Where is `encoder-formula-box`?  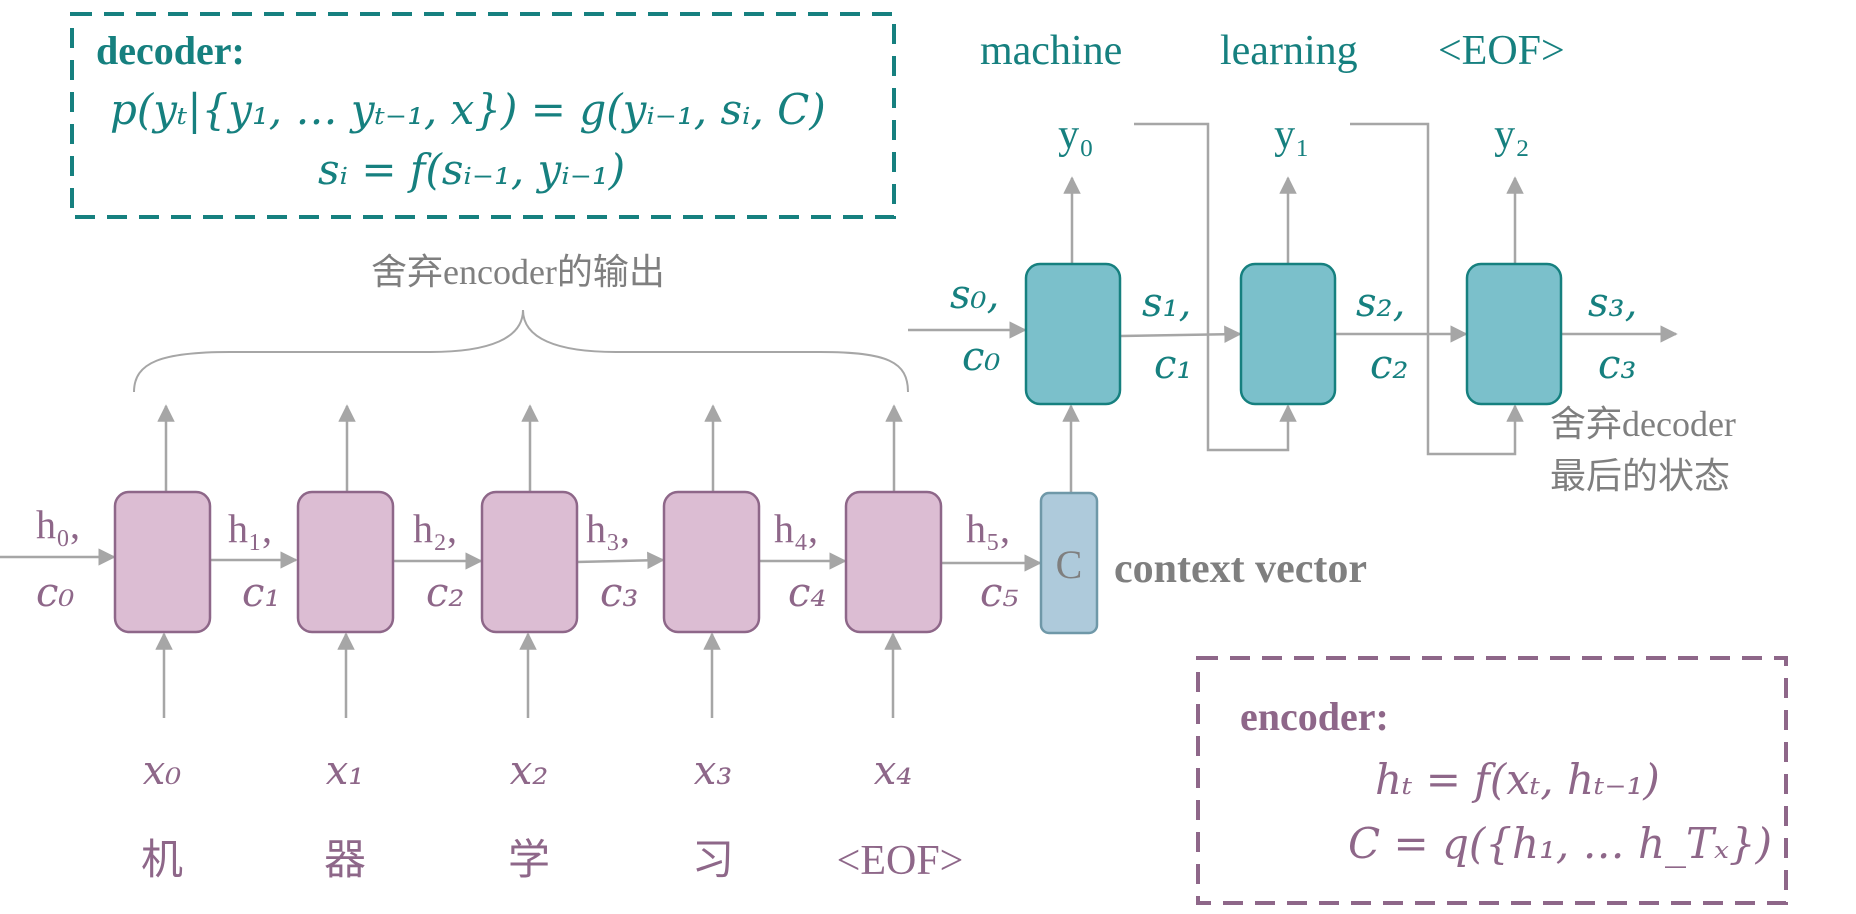 encoder-formula-box is located at coordinates (1492, 780).